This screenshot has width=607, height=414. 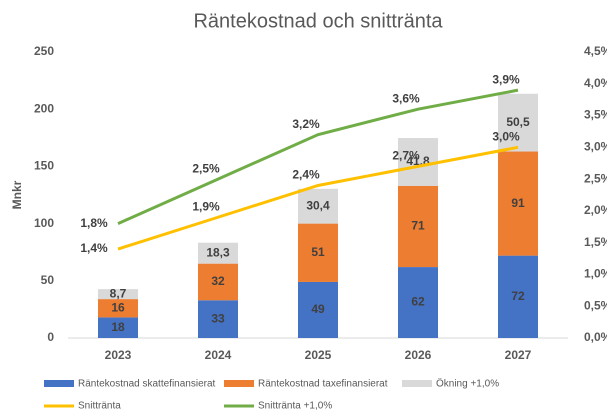 I want to click on data-label: 18, so click(x=118, y=327).